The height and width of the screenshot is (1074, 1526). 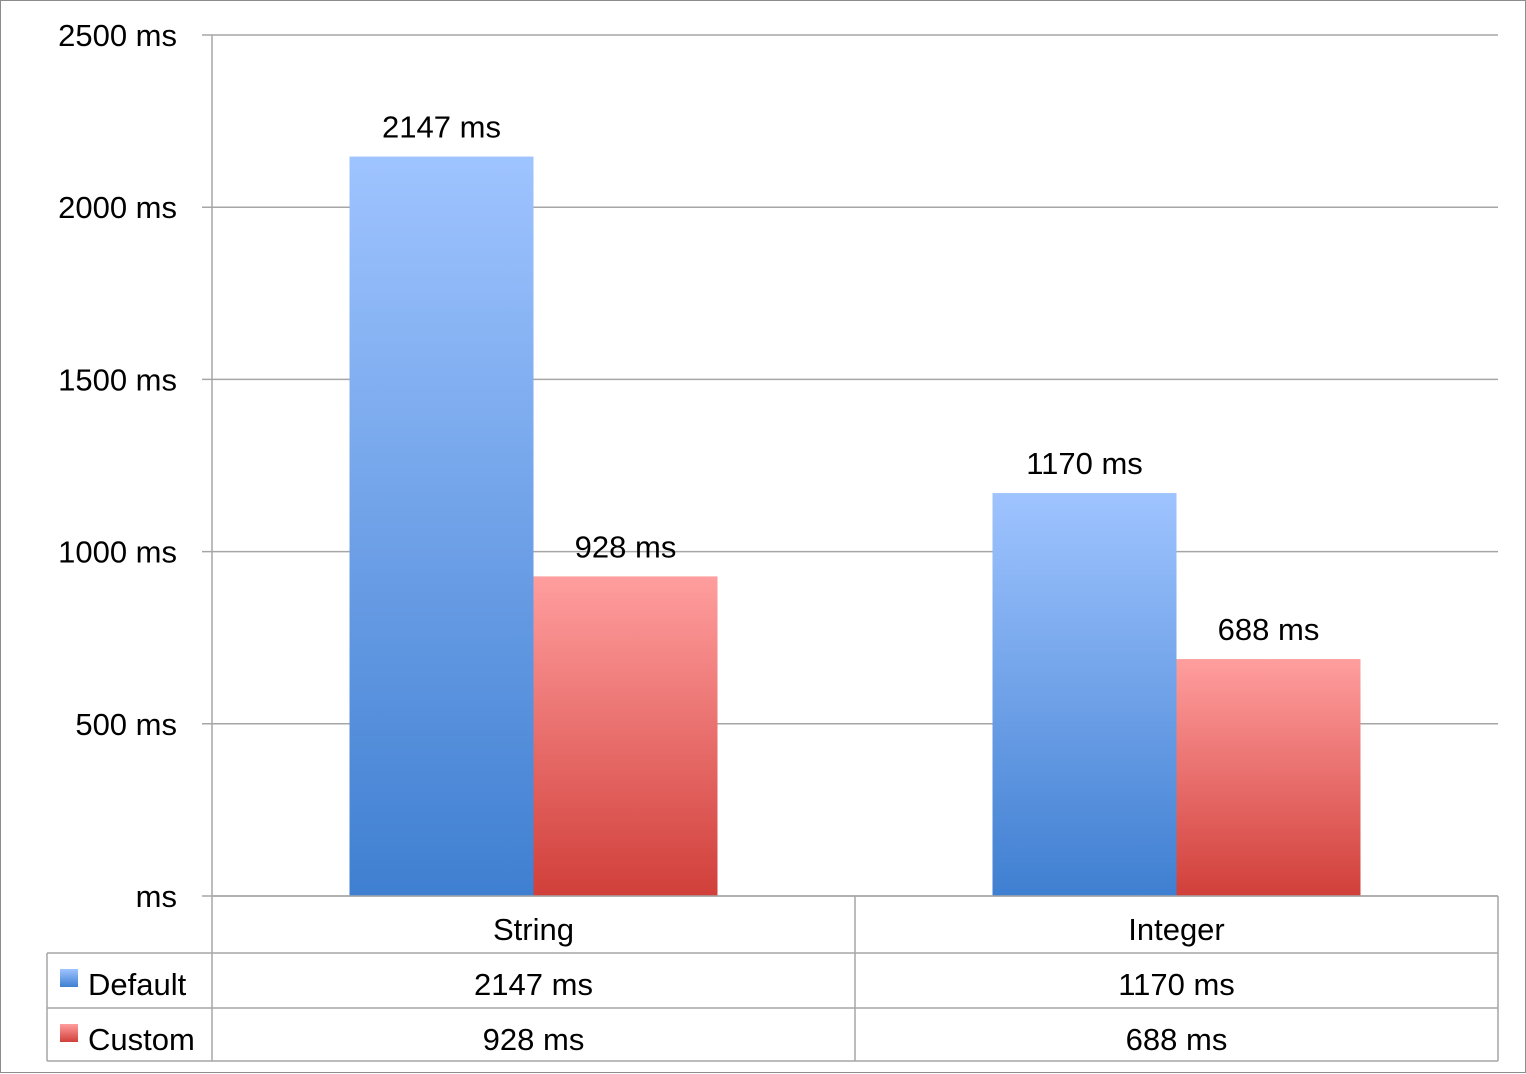 I want to click on legend-label: Default, so click(x=137, y=984).